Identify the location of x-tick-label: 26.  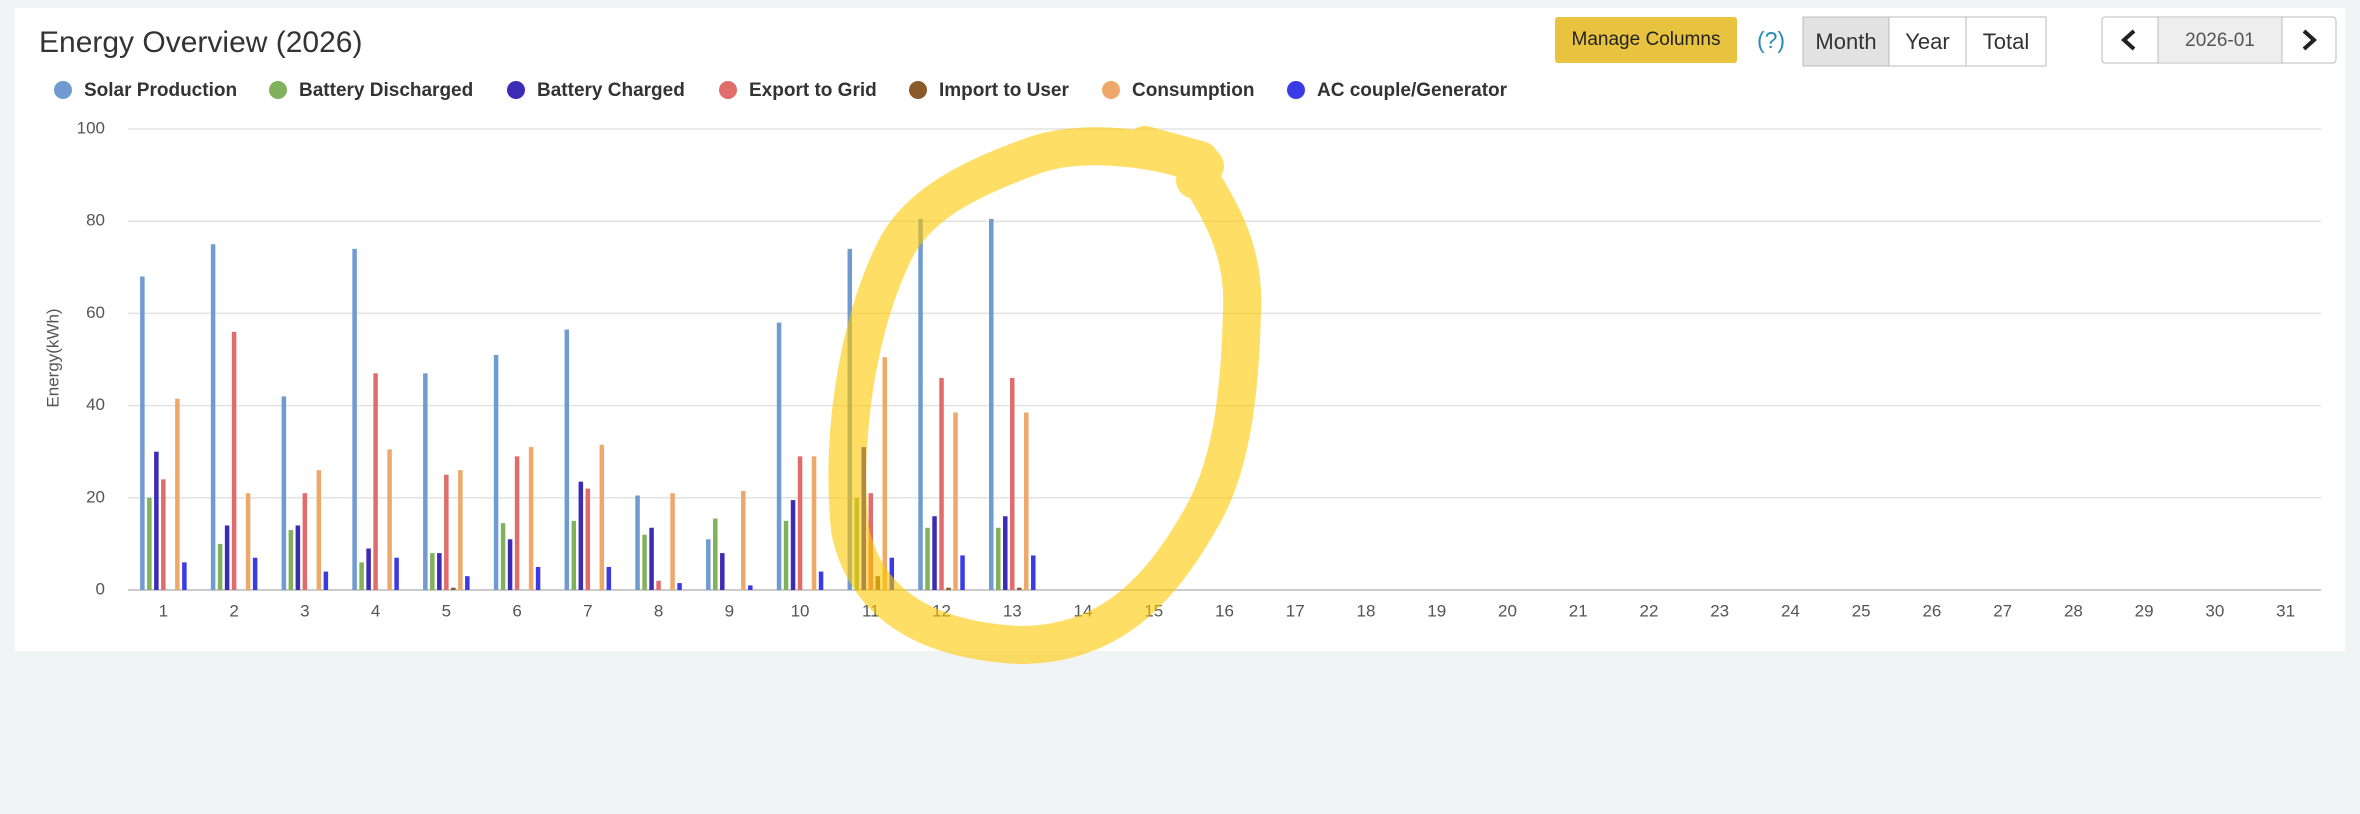
(1931, 610).